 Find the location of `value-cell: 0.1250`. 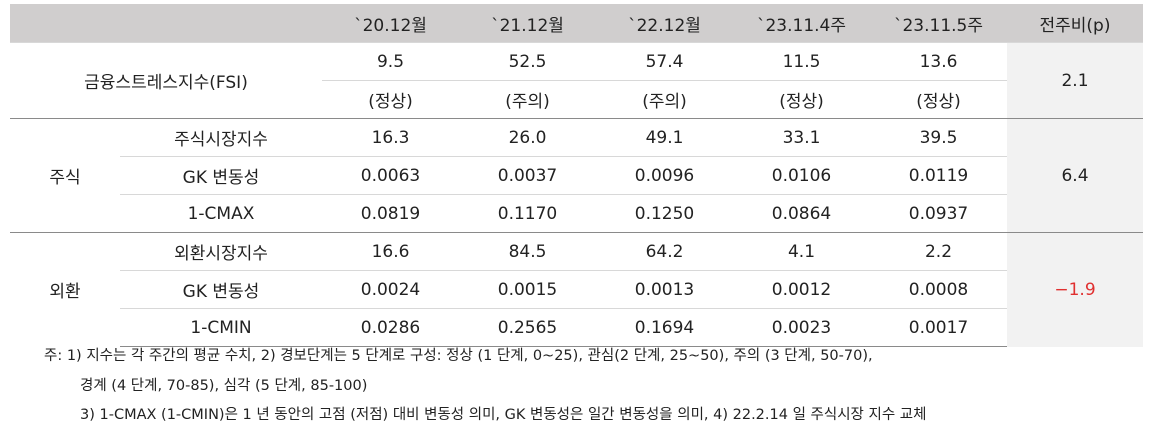

value-cell: 0.1250 is located at coordinates (664, 213).